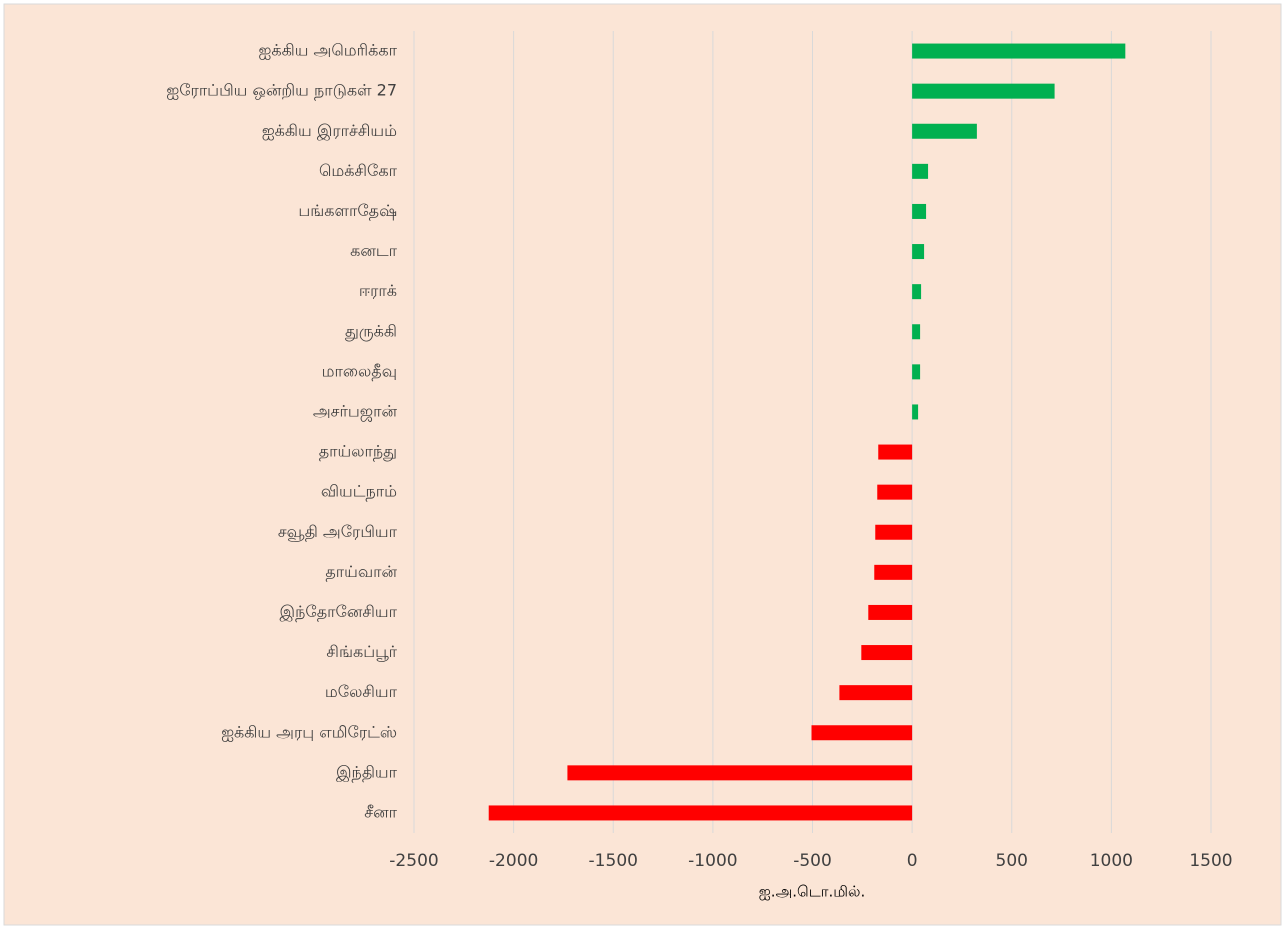 The height and width of the screenshot is (929, 1285). What do you see at coordinates (1210, 861) in the screenshot?
I see `x-tick-label: 1500` at bounding box center [1210, 861].